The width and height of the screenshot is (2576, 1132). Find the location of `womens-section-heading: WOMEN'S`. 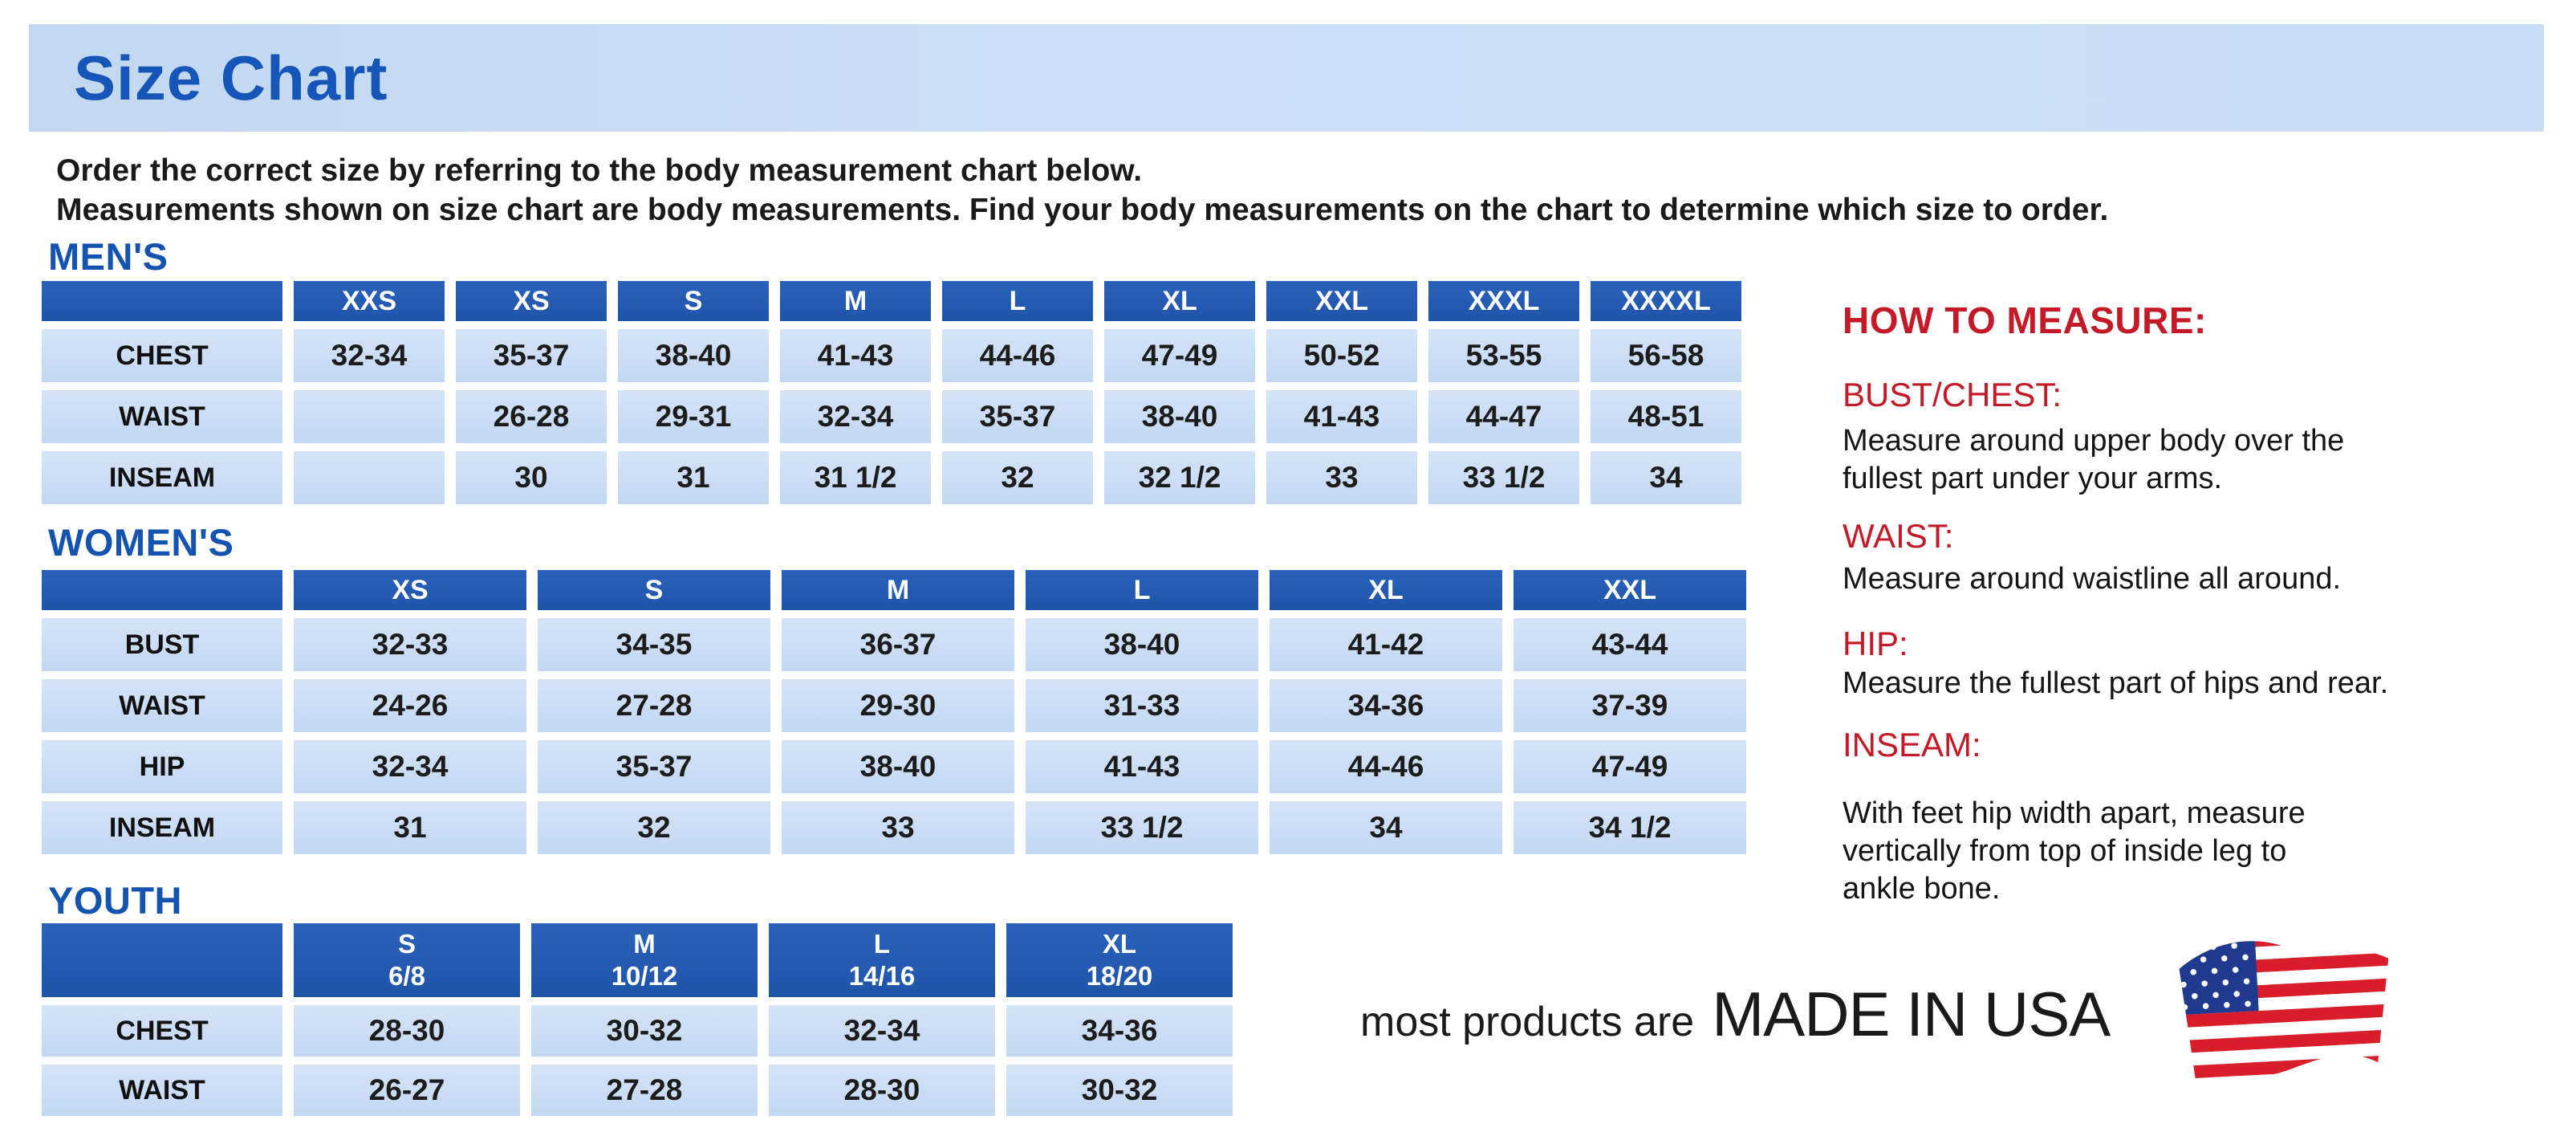

womens-section-heading: WOMEN'S is located at coordinates (141, 542).